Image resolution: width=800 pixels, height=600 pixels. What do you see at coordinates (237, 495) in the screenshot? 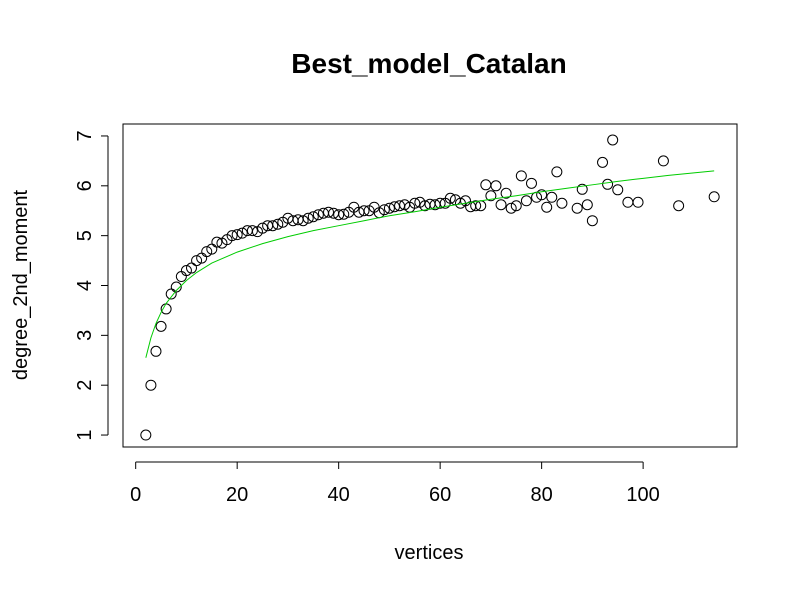
I see `x-tick-label: 20` at bounding box center [237, 495].